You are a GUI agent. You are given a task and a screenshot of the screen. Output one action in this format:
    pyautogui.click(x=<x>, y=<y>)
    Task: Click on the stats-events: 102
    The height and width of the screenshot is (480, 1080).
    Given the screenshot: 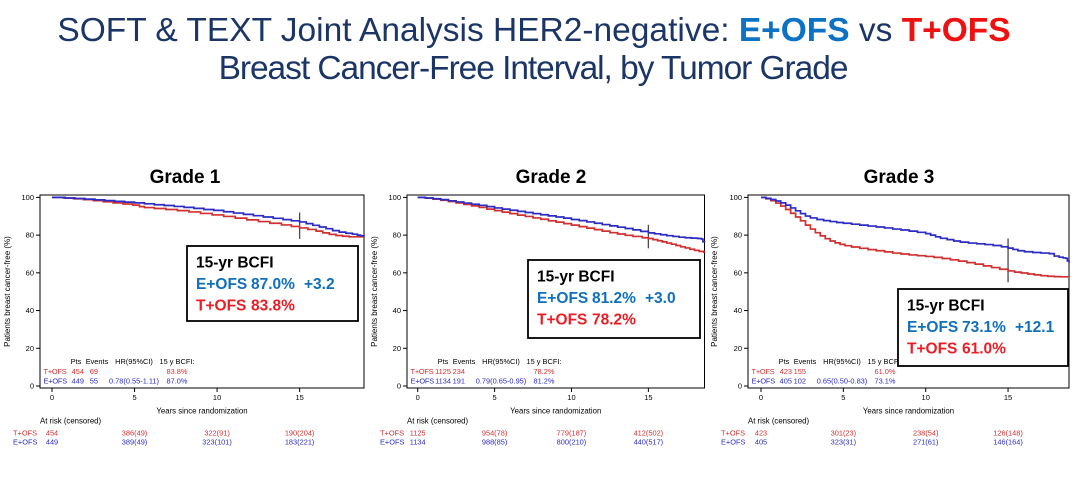 What is the action you would take?
    pyautogui.click(x=800, y=381)
    